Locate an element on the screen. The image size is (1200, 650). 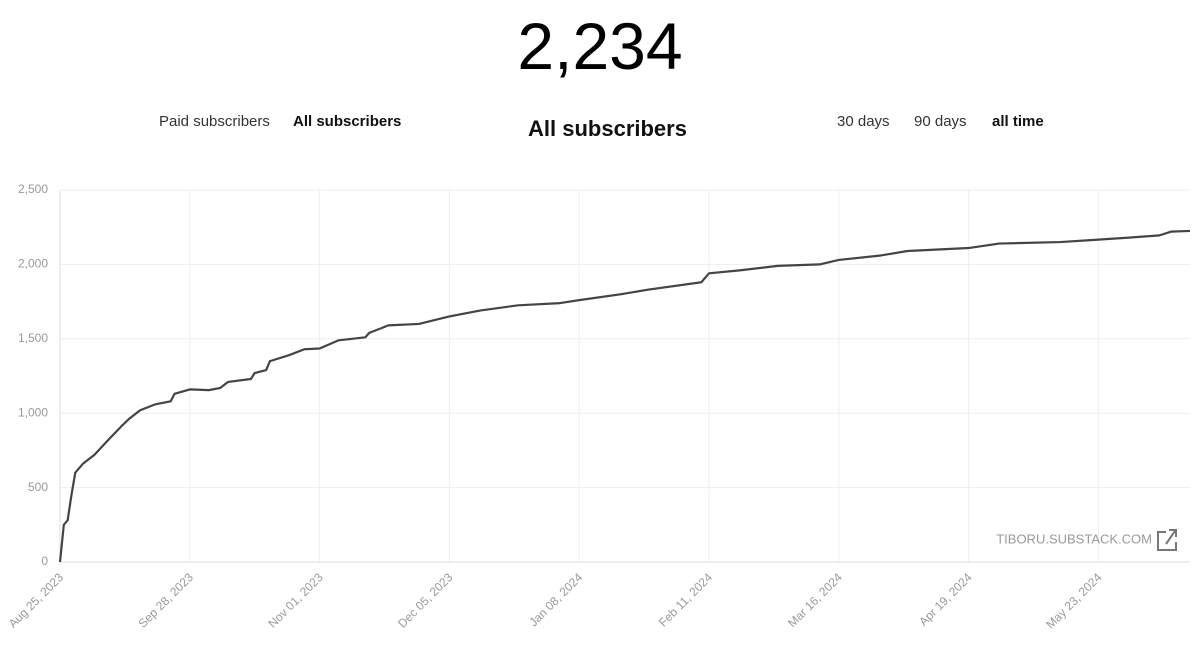
x-tick-label: Dec 05, 2023 is located at coordinates (425, 600).